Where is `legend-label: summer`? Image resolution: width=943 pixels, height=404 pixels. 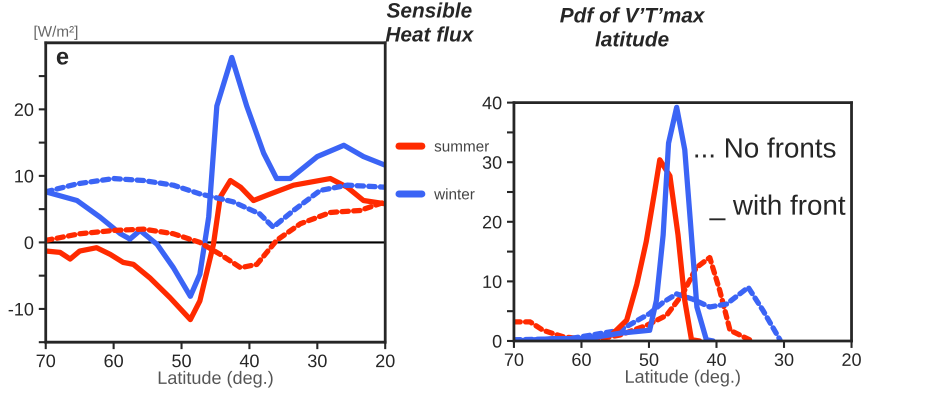 legend-label: summer is located at coordinates (462, 147).